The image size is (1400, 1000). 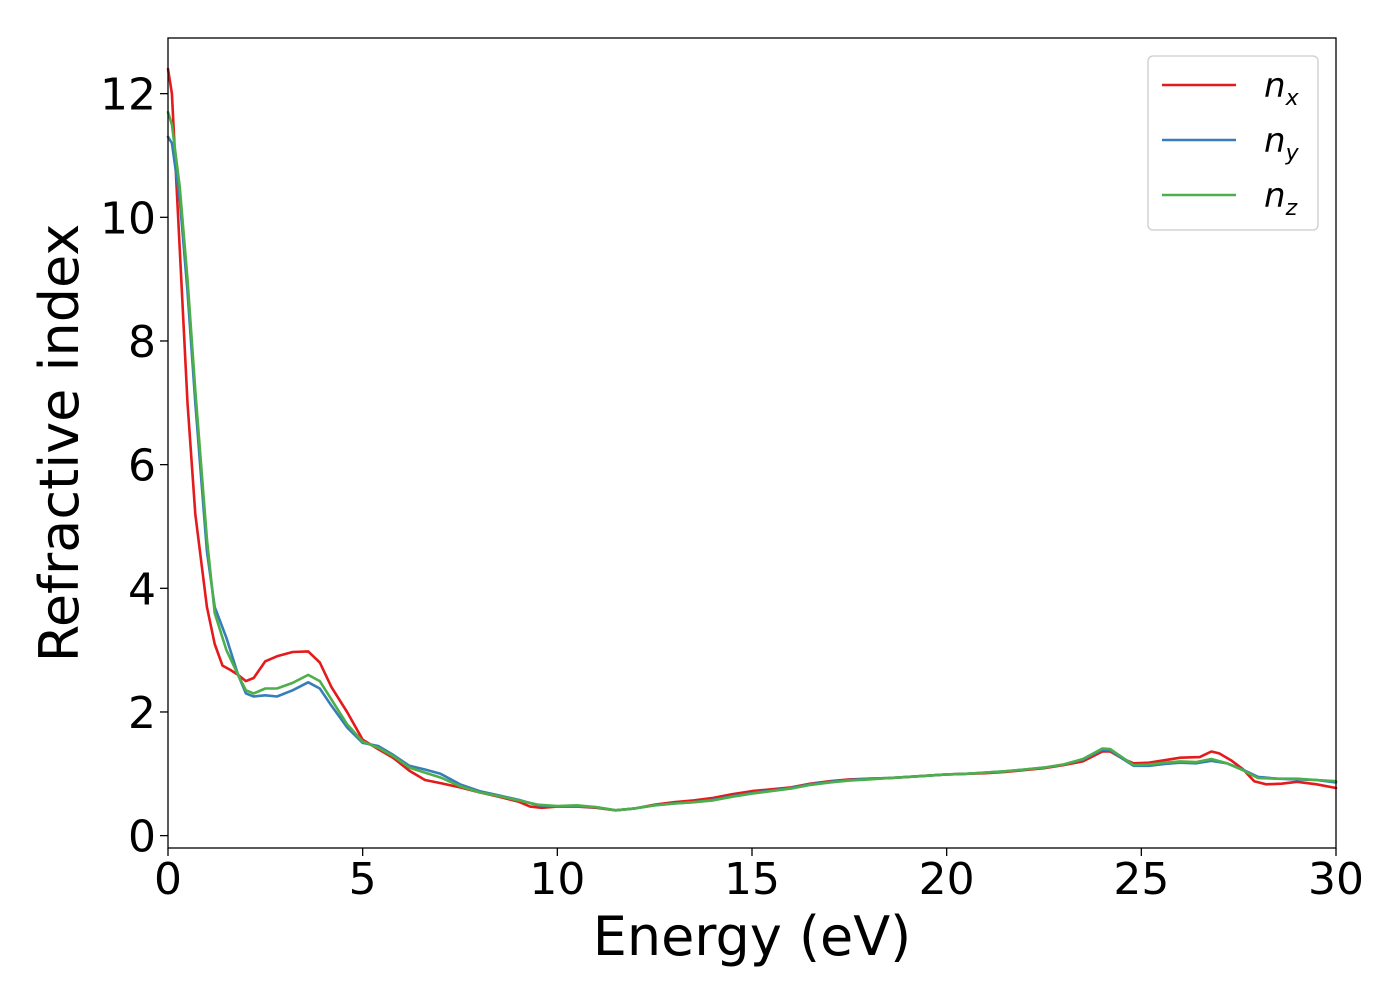 What do you see at coordinates (752, 936) in the screenshot?
I see `x-axis-label: Energy (eV)` at bounding box center [752, 936].